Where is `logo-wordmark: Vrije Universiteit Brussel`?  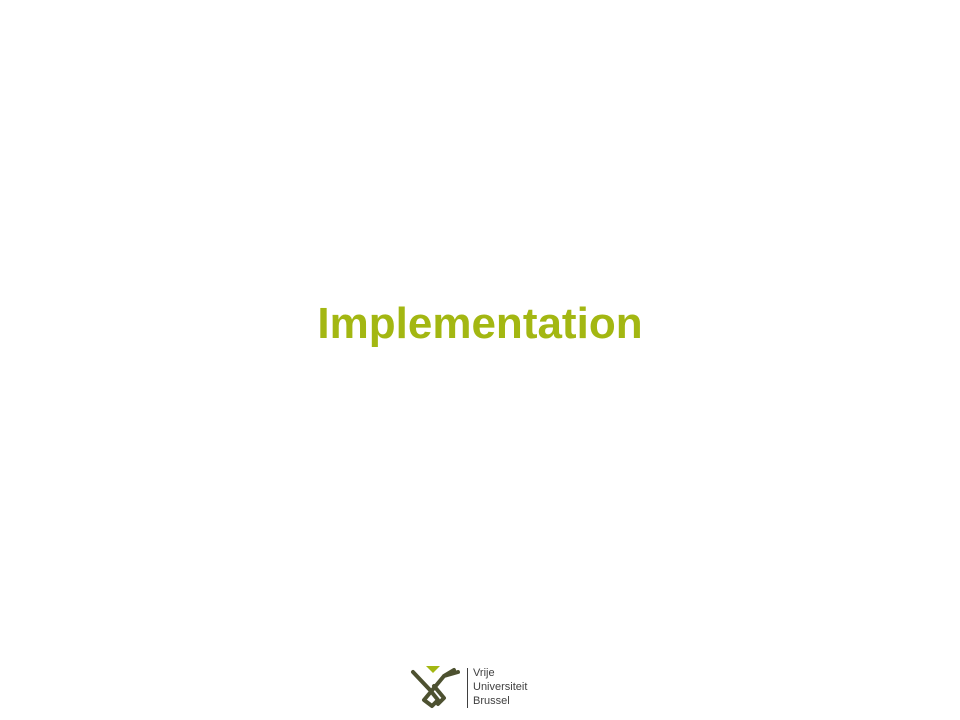 logo-wordmark: Vrije Universiteit Brussel is located at coordinates (500, 687).